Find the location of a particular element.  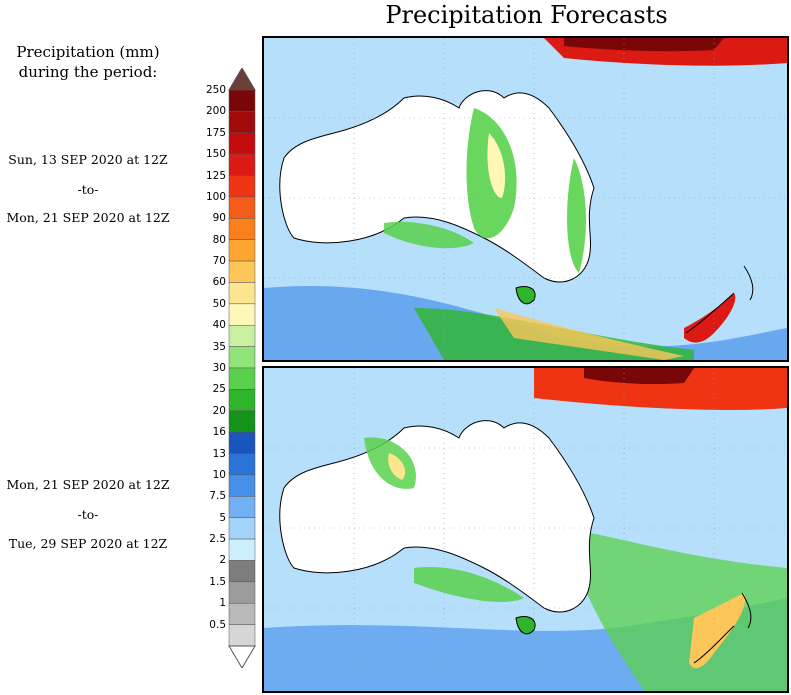

period-2-end: Tue, 29 SEP 2020 at 12Z is located at coordinates (88, 543).